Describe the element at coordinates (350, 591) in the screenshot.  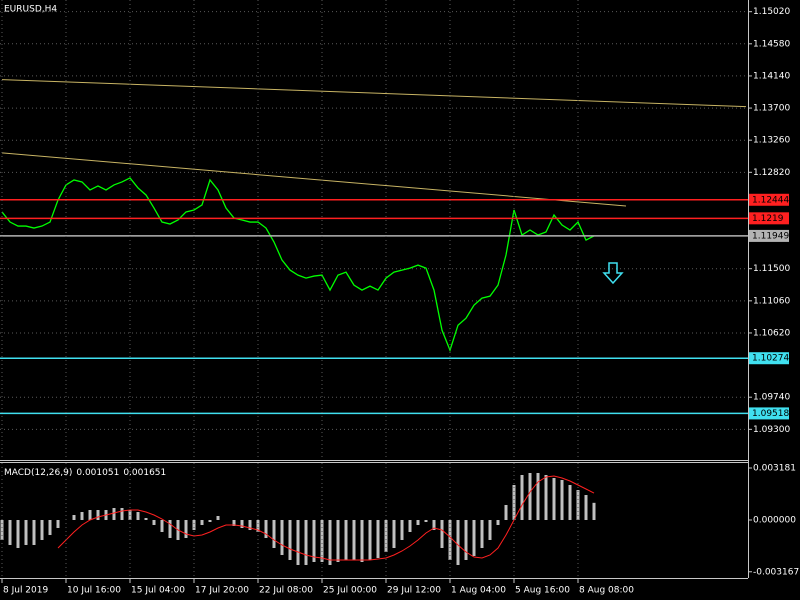
I see `x-tick-label: 25 Jul 00:00` at that location.